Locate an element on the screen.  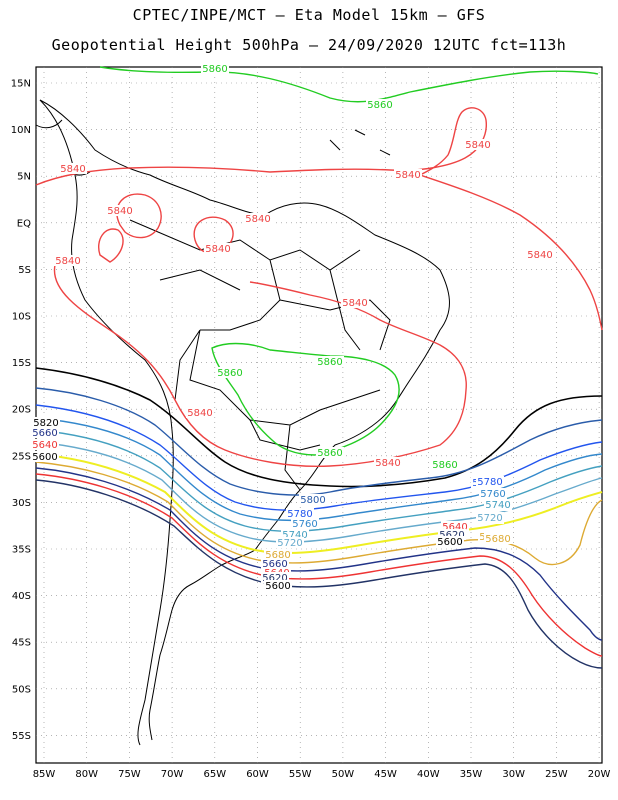
lon-tick-label: 65W is located at coordinates (214, 774).